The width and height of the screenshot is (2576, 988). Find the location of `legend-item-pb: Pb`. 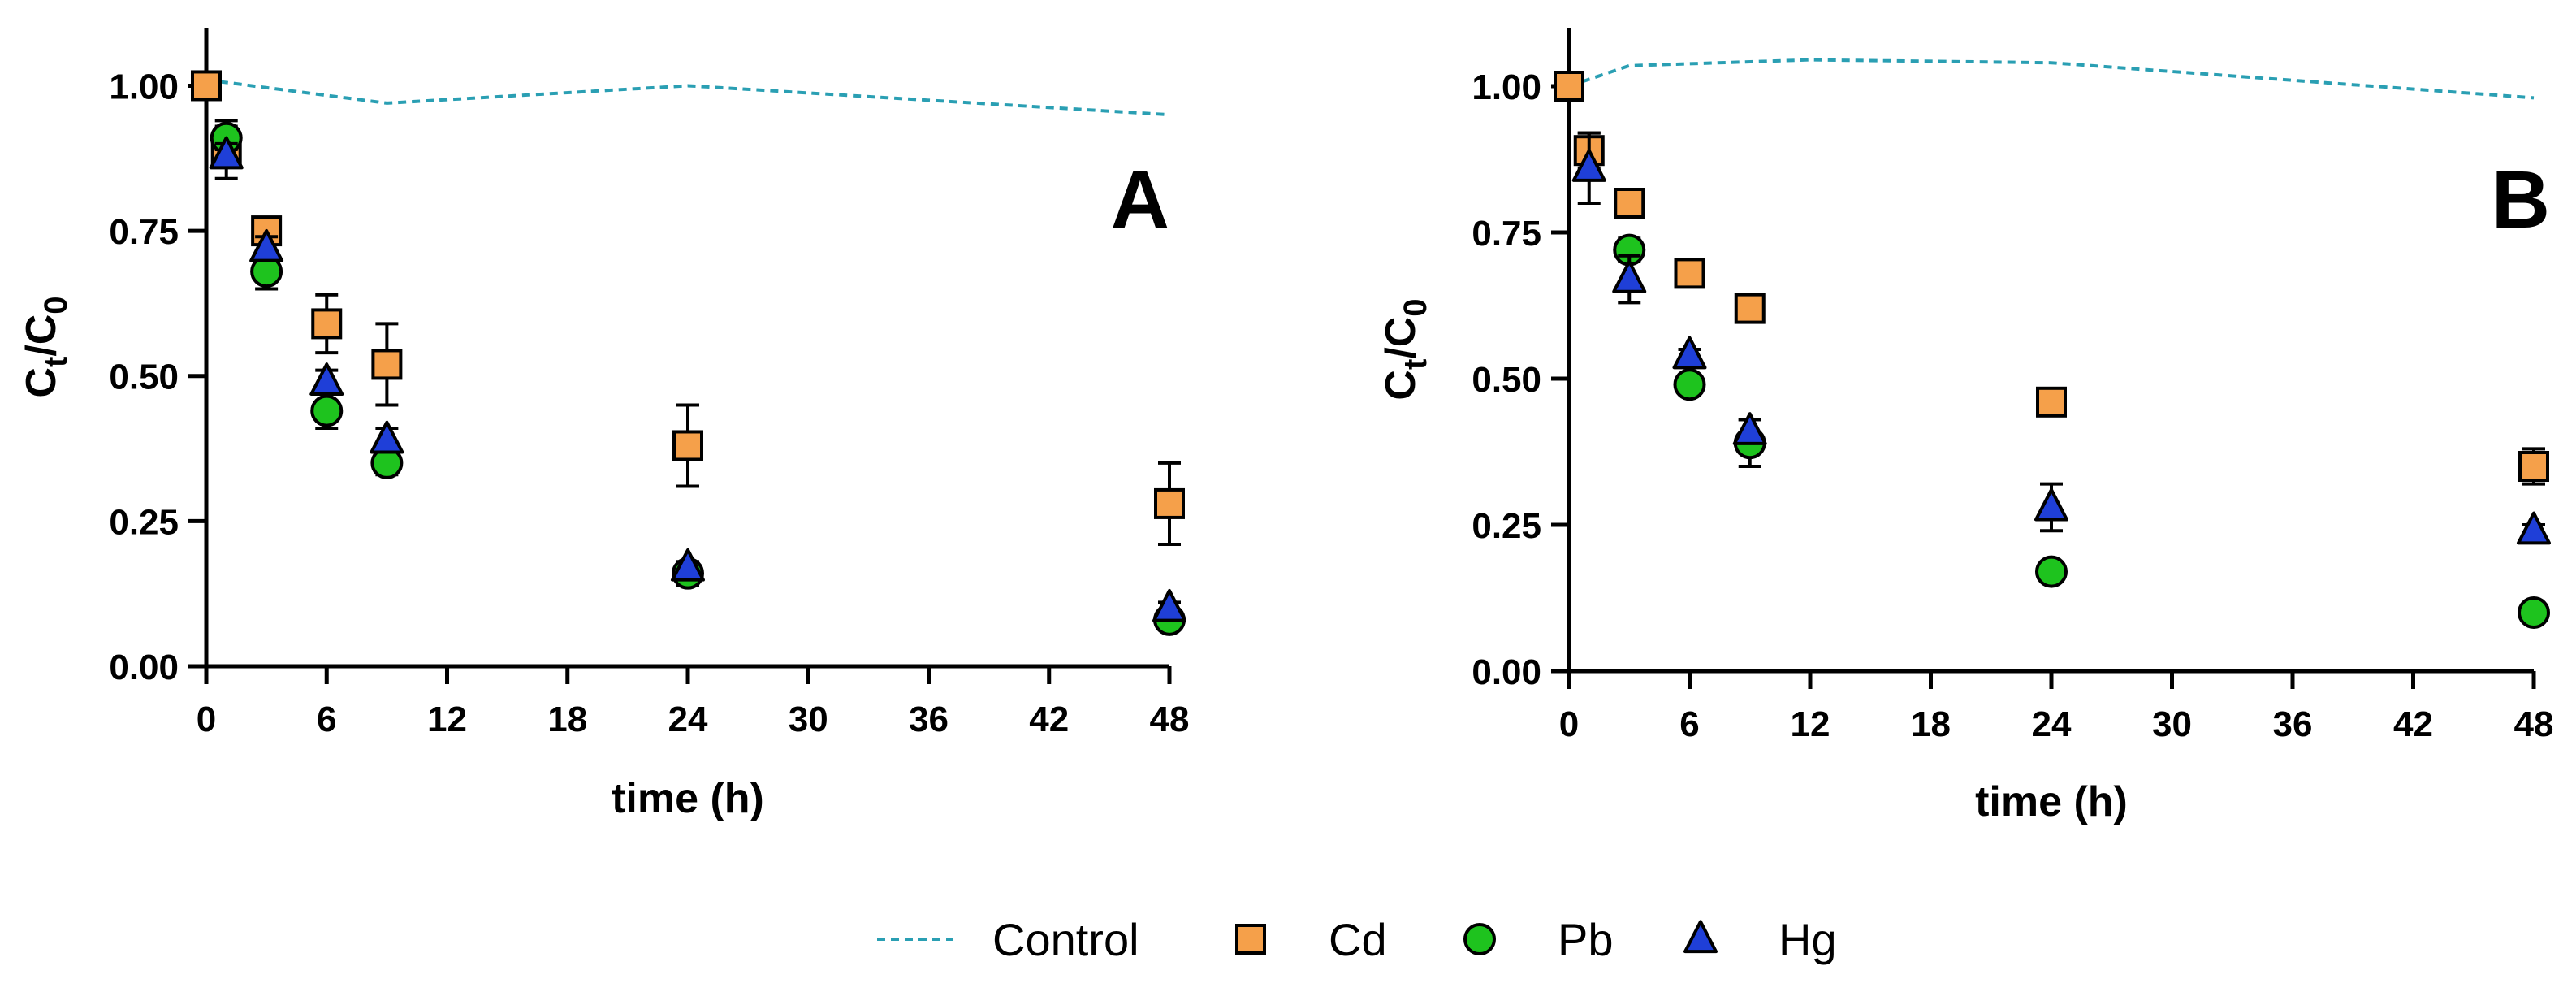

legend-item-pb: Pb is located at coordinates (1539, 939).